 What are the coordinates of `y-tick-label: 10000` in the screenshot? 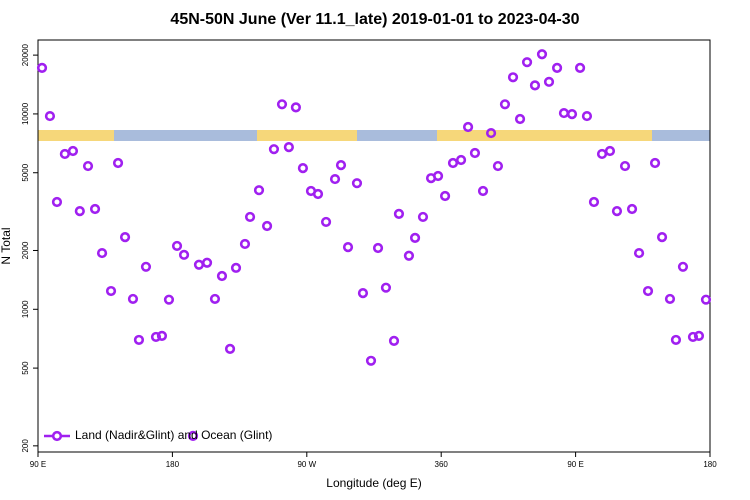 It's located at (25, 113).